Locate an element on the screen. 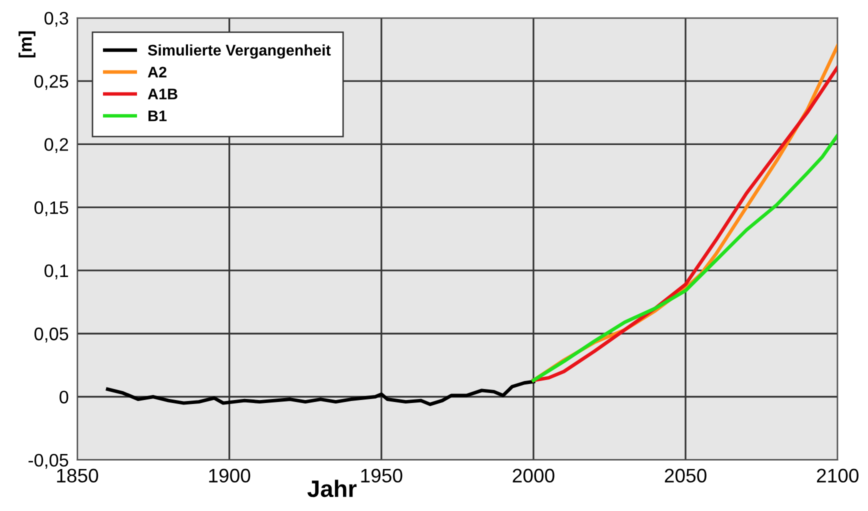  y-tick-label: -0,05 is located at coordinates (48, 461).